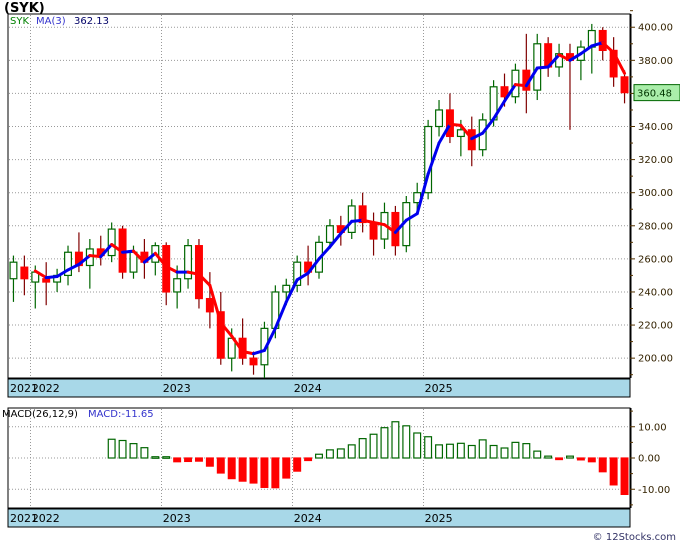 This screenshot has height=550, width=680. What do you see at coordinates (24, 8) in the screenshot?
I see `page-title: (SYK)` at bounding box center [24, 8].